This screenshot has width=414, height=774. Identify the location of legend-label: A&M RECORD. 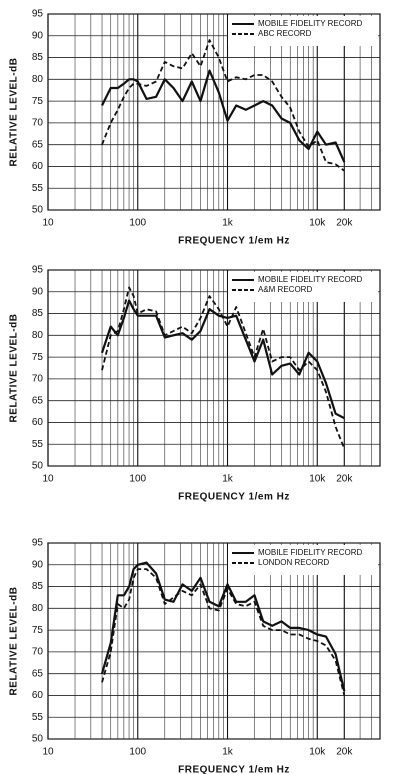
(285, 289).